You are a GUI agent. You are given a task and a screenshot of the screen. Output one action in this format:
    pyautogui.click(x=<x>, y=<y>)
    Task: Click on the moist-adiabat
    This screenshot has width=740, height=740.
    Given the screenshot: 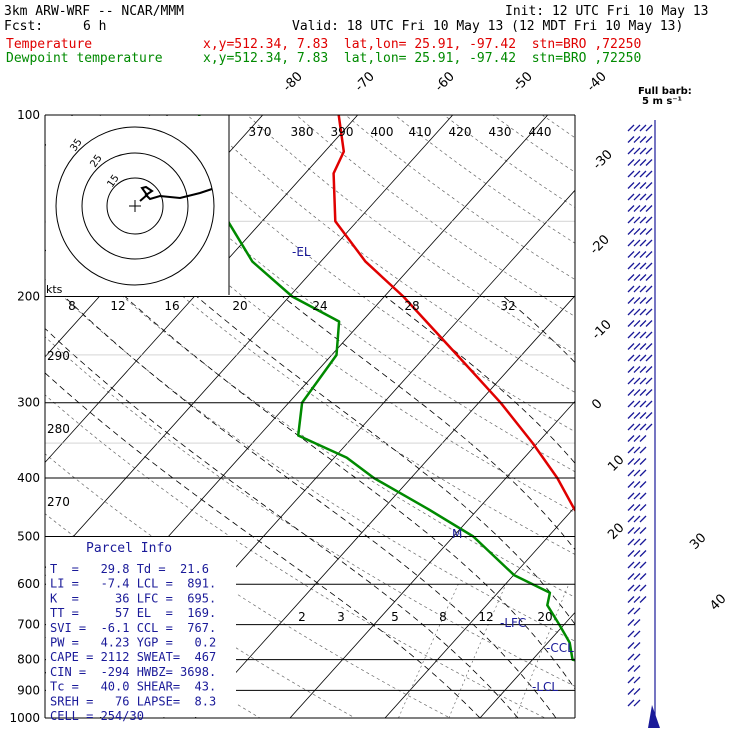 What is the action you would take?
    pyautogui.click(x=682, y=508)
    